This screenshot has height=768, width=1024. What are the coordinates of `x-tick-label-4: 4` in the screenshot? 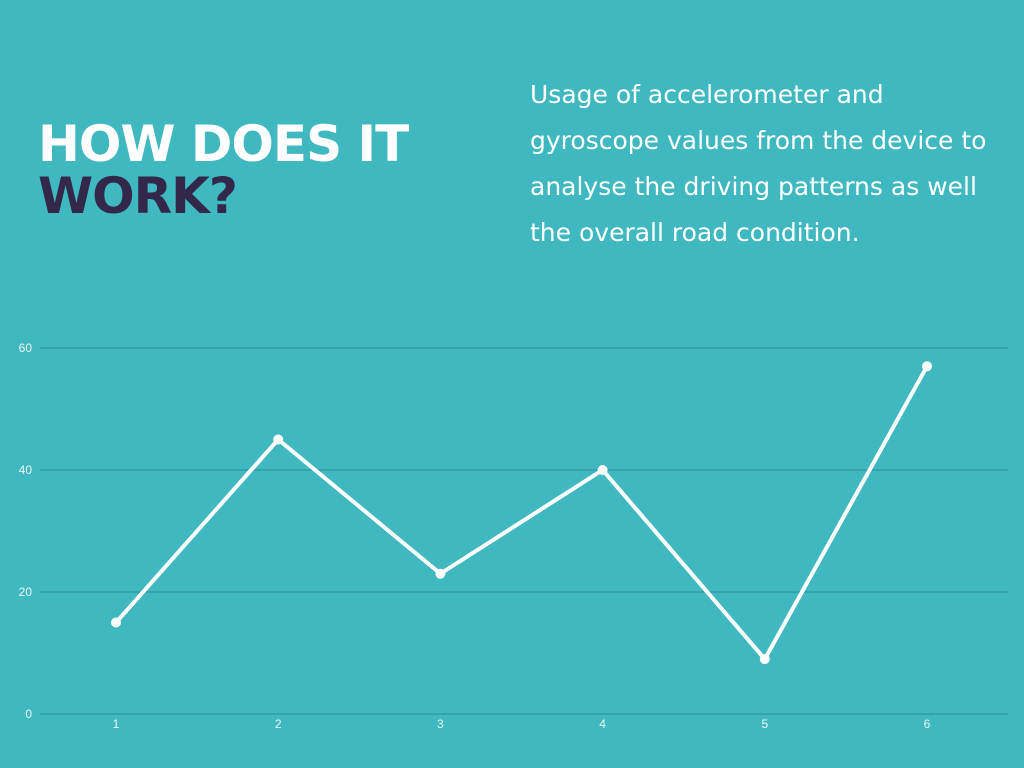 It's located at (602, 724).